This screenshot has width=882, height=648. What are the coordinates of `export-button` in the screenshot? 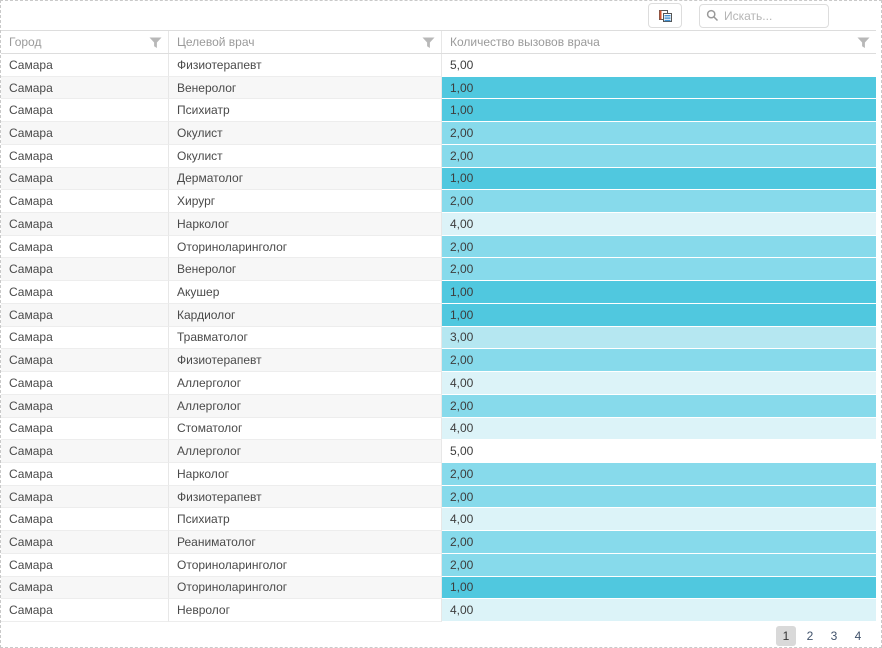 It's located at (665, 15).